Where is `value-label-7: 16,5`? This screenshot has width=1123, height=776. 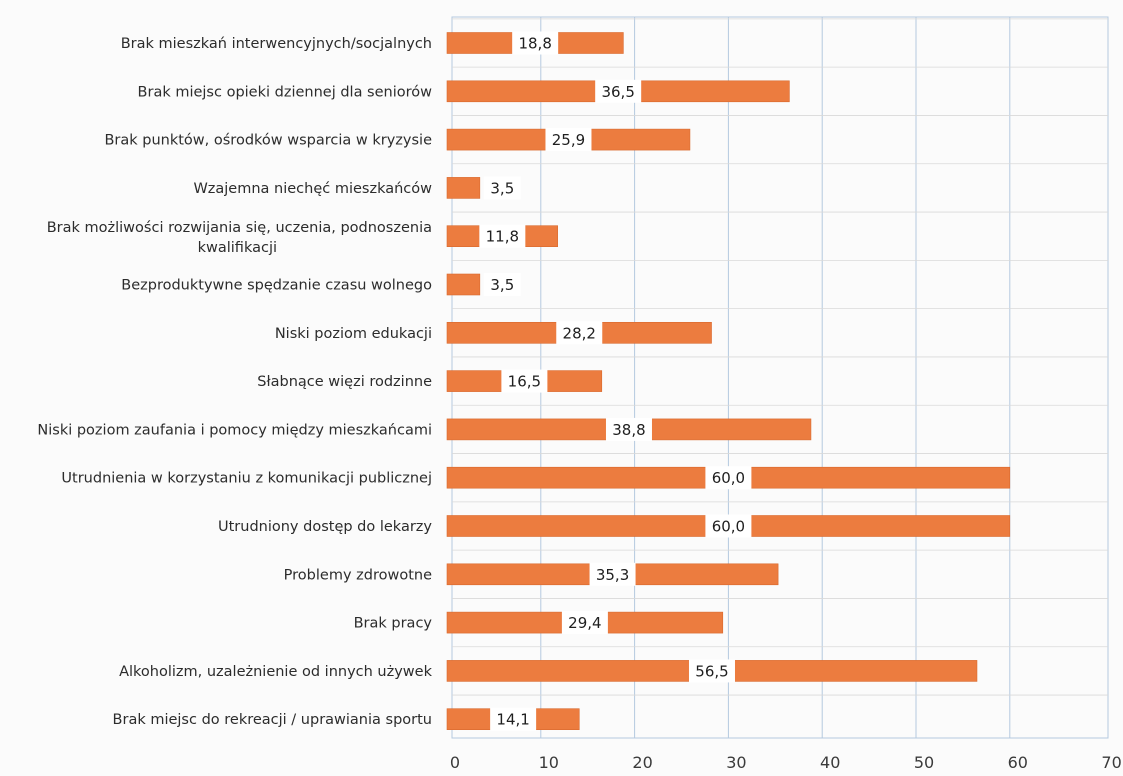
value-label-7: 16,5 is located at coordinates (524, 382).